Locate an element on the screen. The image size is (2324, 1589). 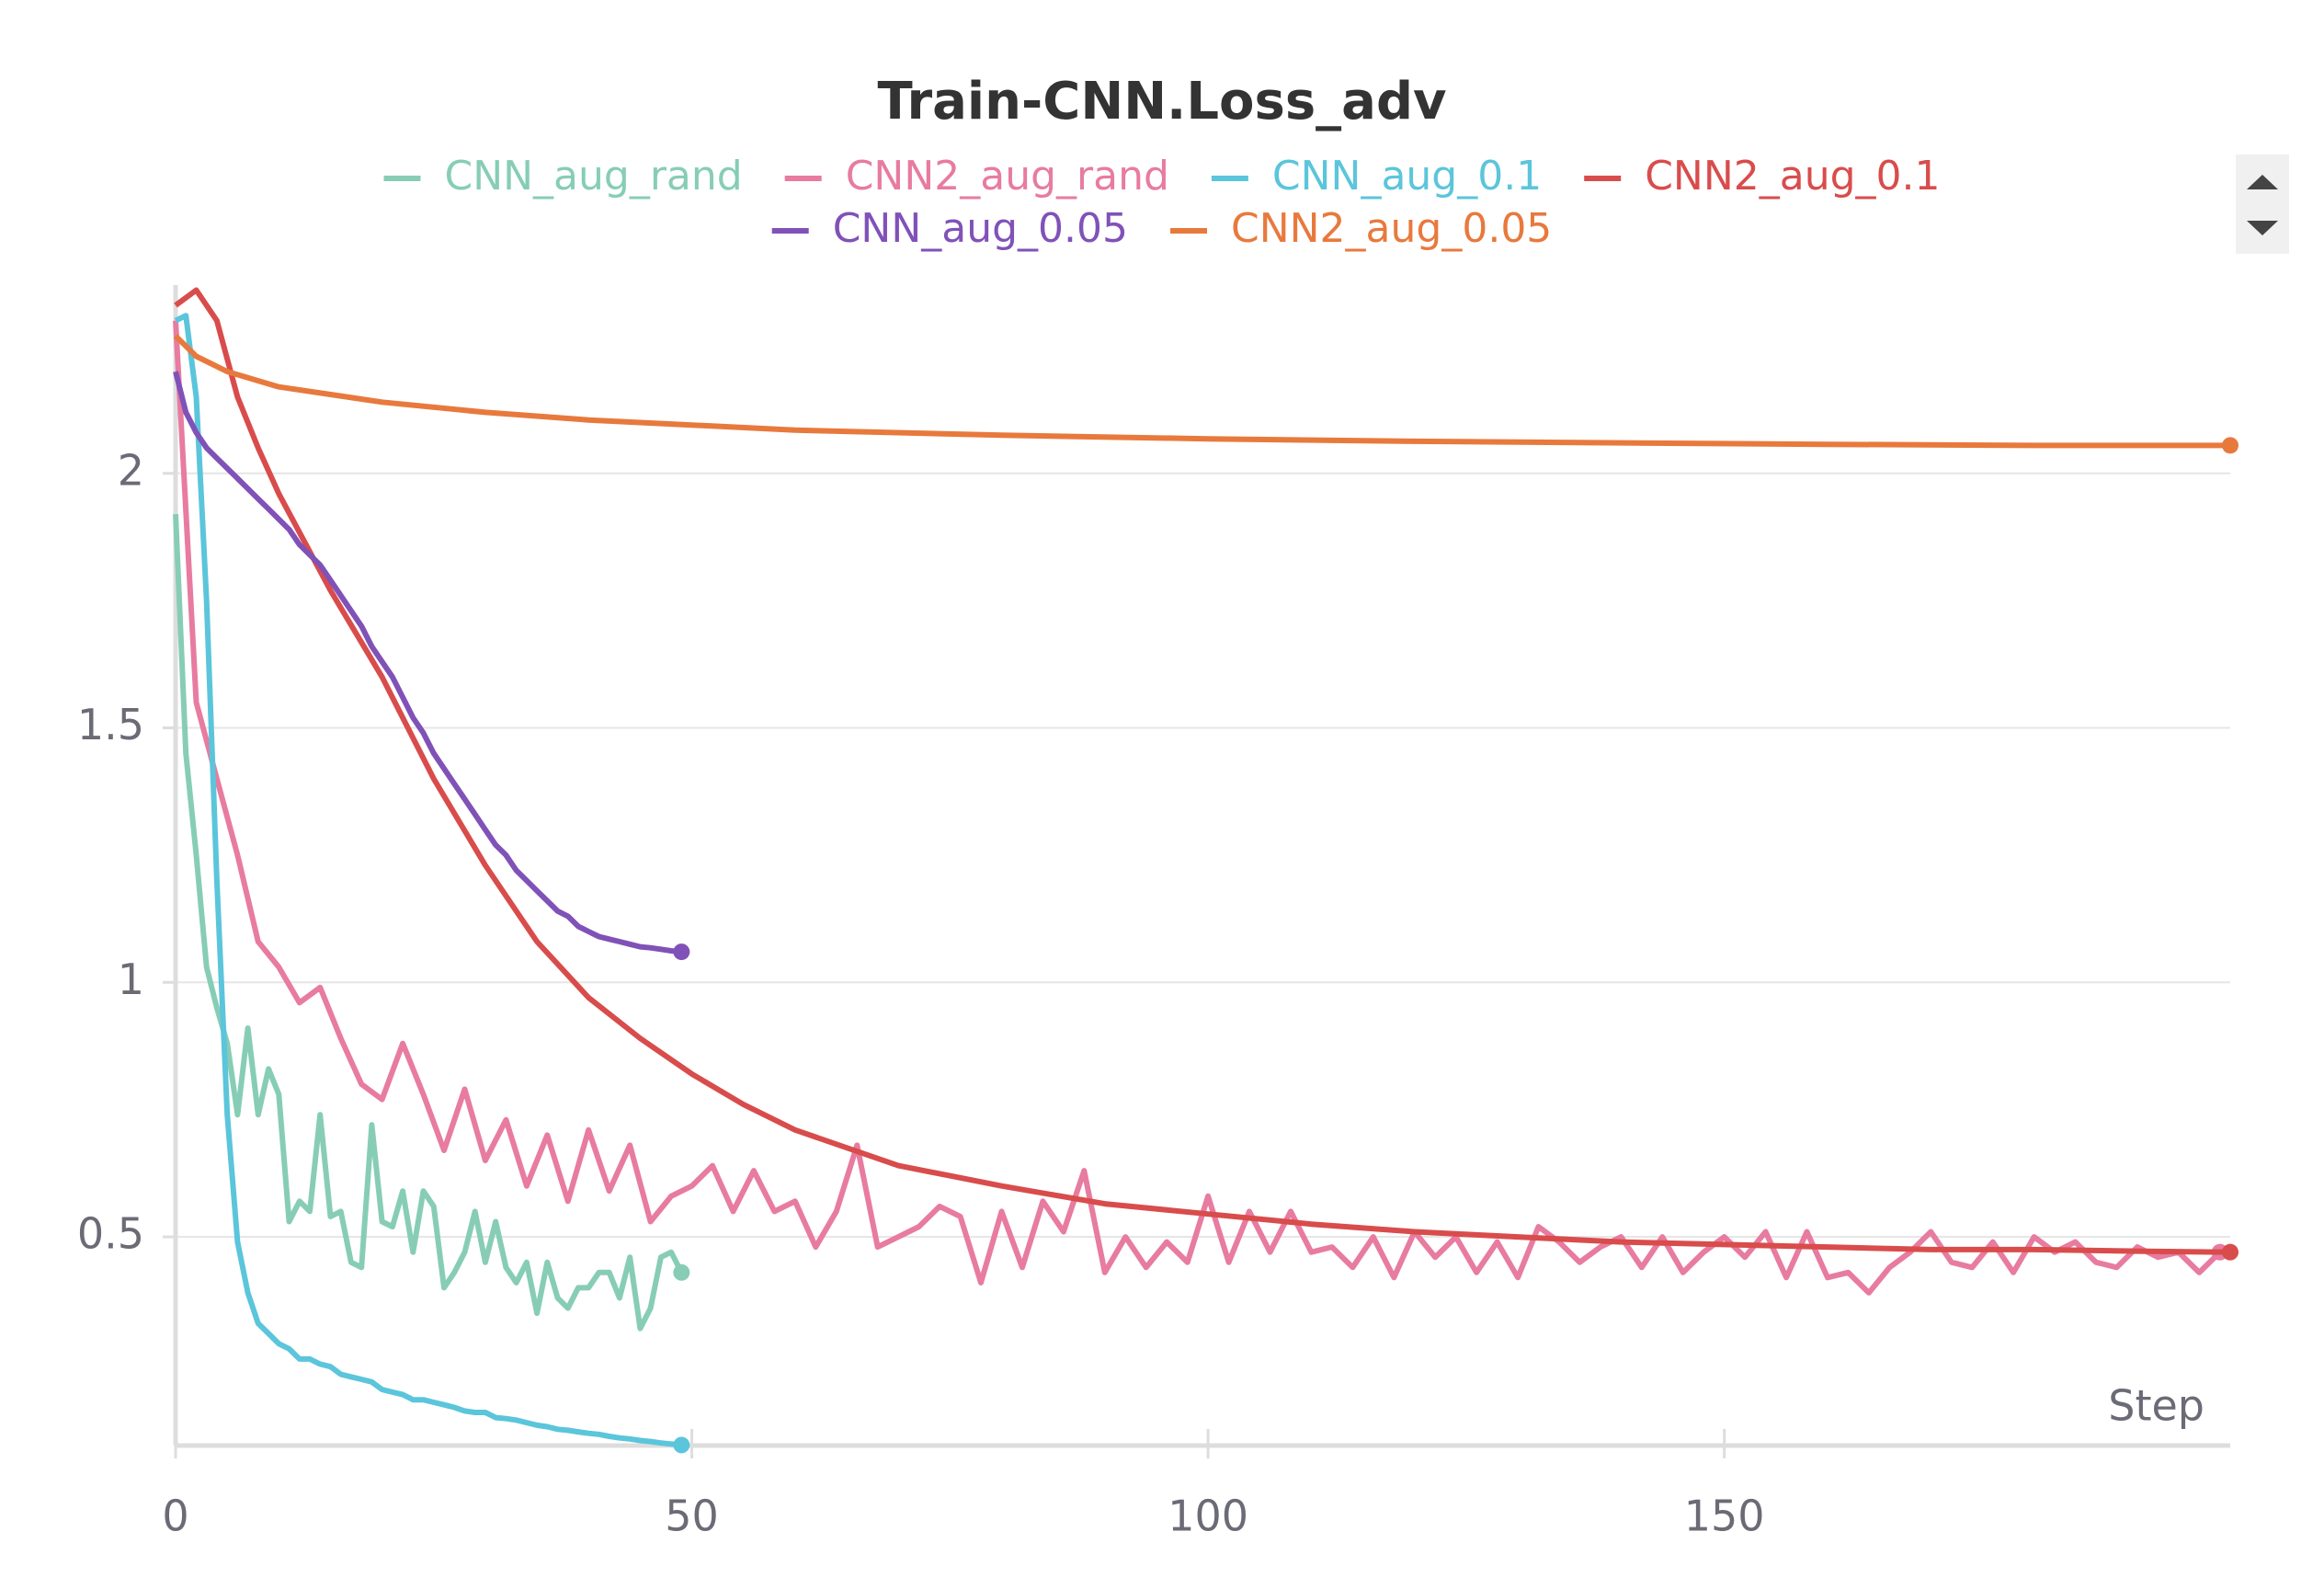
legend-item: CNN2_aug_0.1 is located at coordinates (1763, 177).